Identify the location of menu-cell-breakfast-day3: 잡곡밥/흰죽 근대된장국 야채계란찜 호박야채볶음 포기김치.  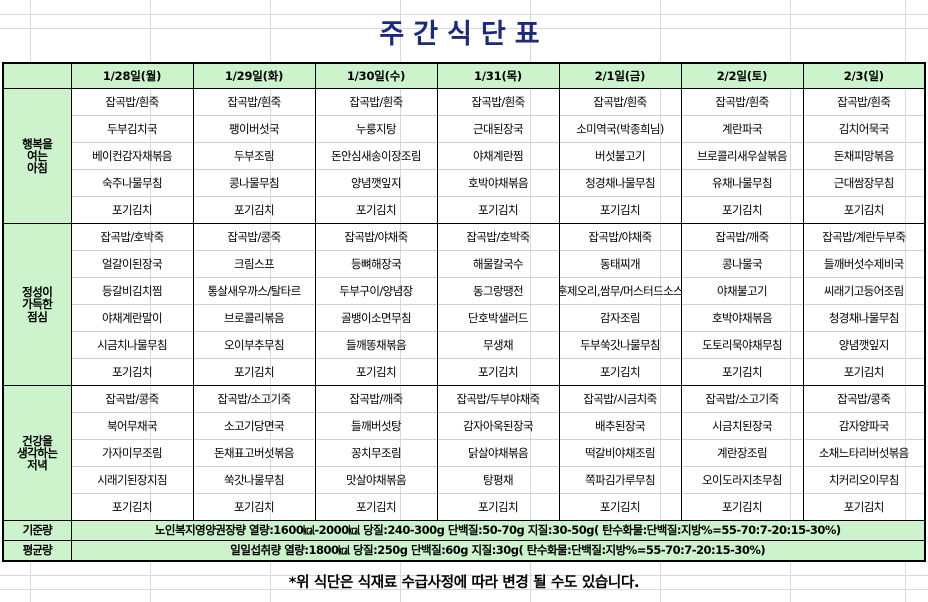
(498, 156).